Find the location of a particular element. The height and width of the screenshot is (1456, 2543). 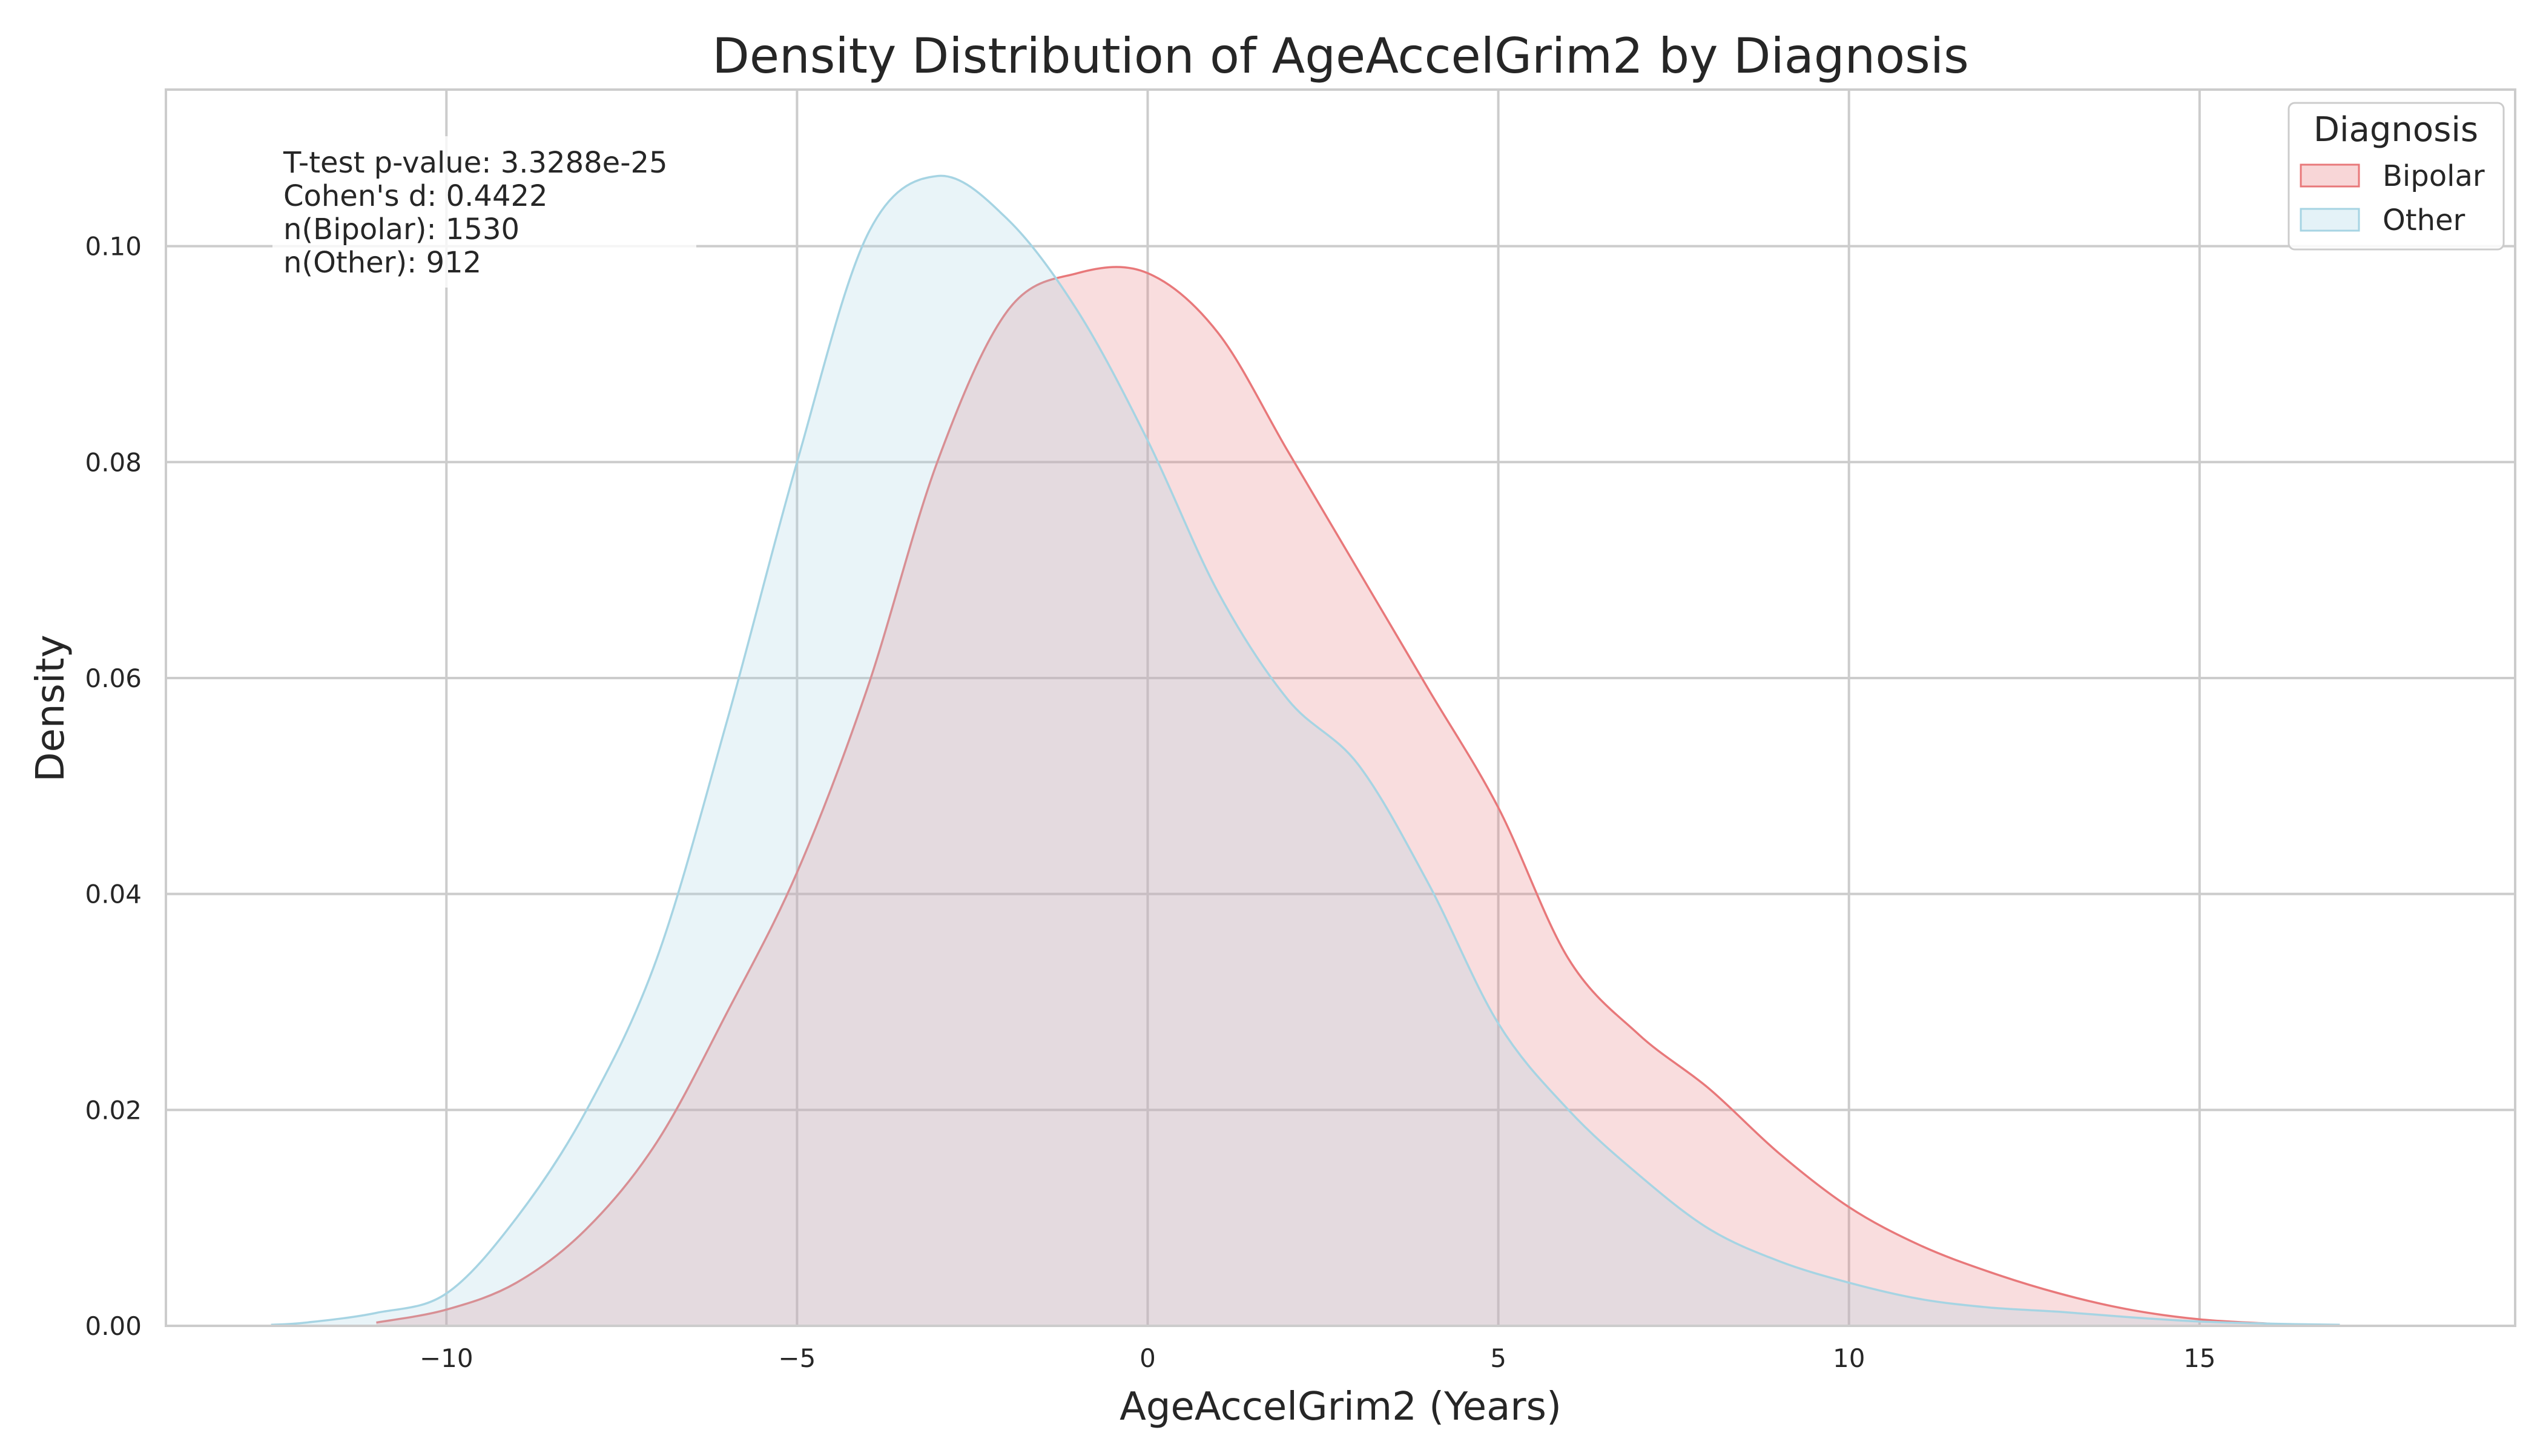

legend-swatch-other is located at coordinates (2330, 220).